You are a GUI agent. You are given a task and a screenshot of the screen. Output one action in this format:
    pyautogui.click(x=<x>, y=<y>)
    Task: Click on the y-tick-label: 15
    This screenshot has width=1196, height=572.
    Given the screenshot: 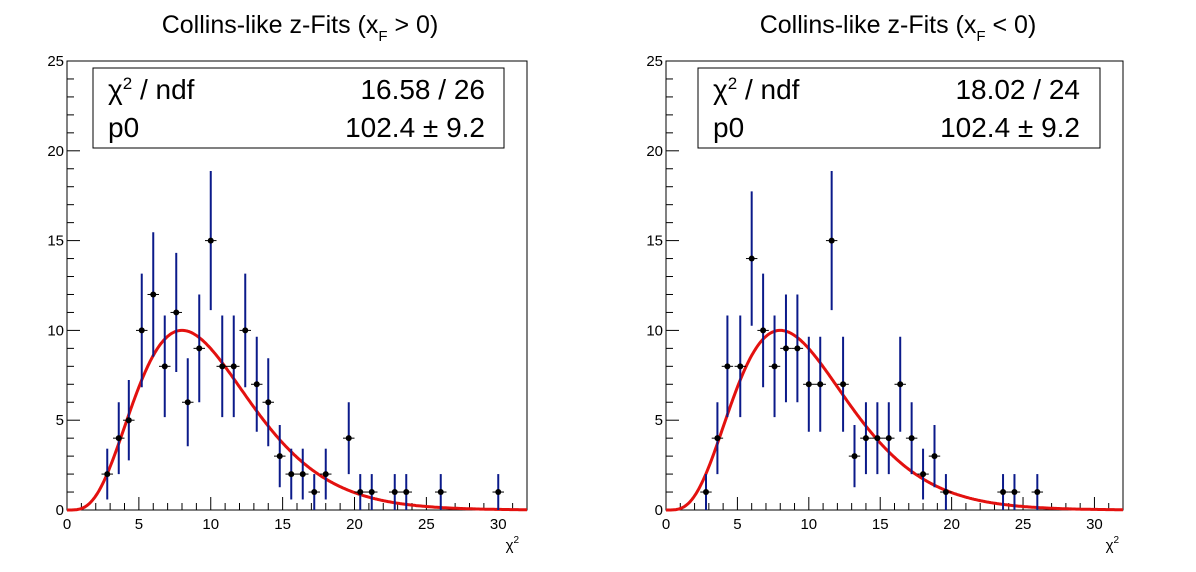 What is the action you would take?
    pyautogui.click(x=654, y=241)
    